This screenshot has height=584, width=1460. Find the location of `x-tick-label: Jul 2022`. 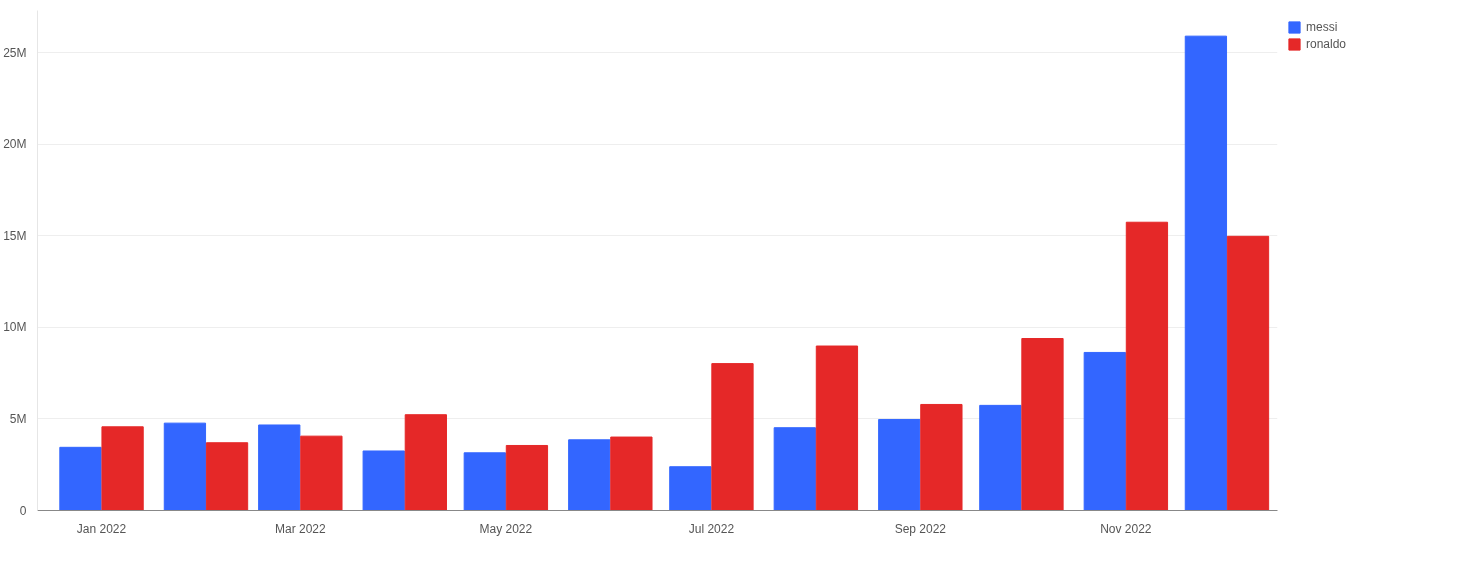

x-tick-label: Jul 2022 is located at coordinates (711, 528).